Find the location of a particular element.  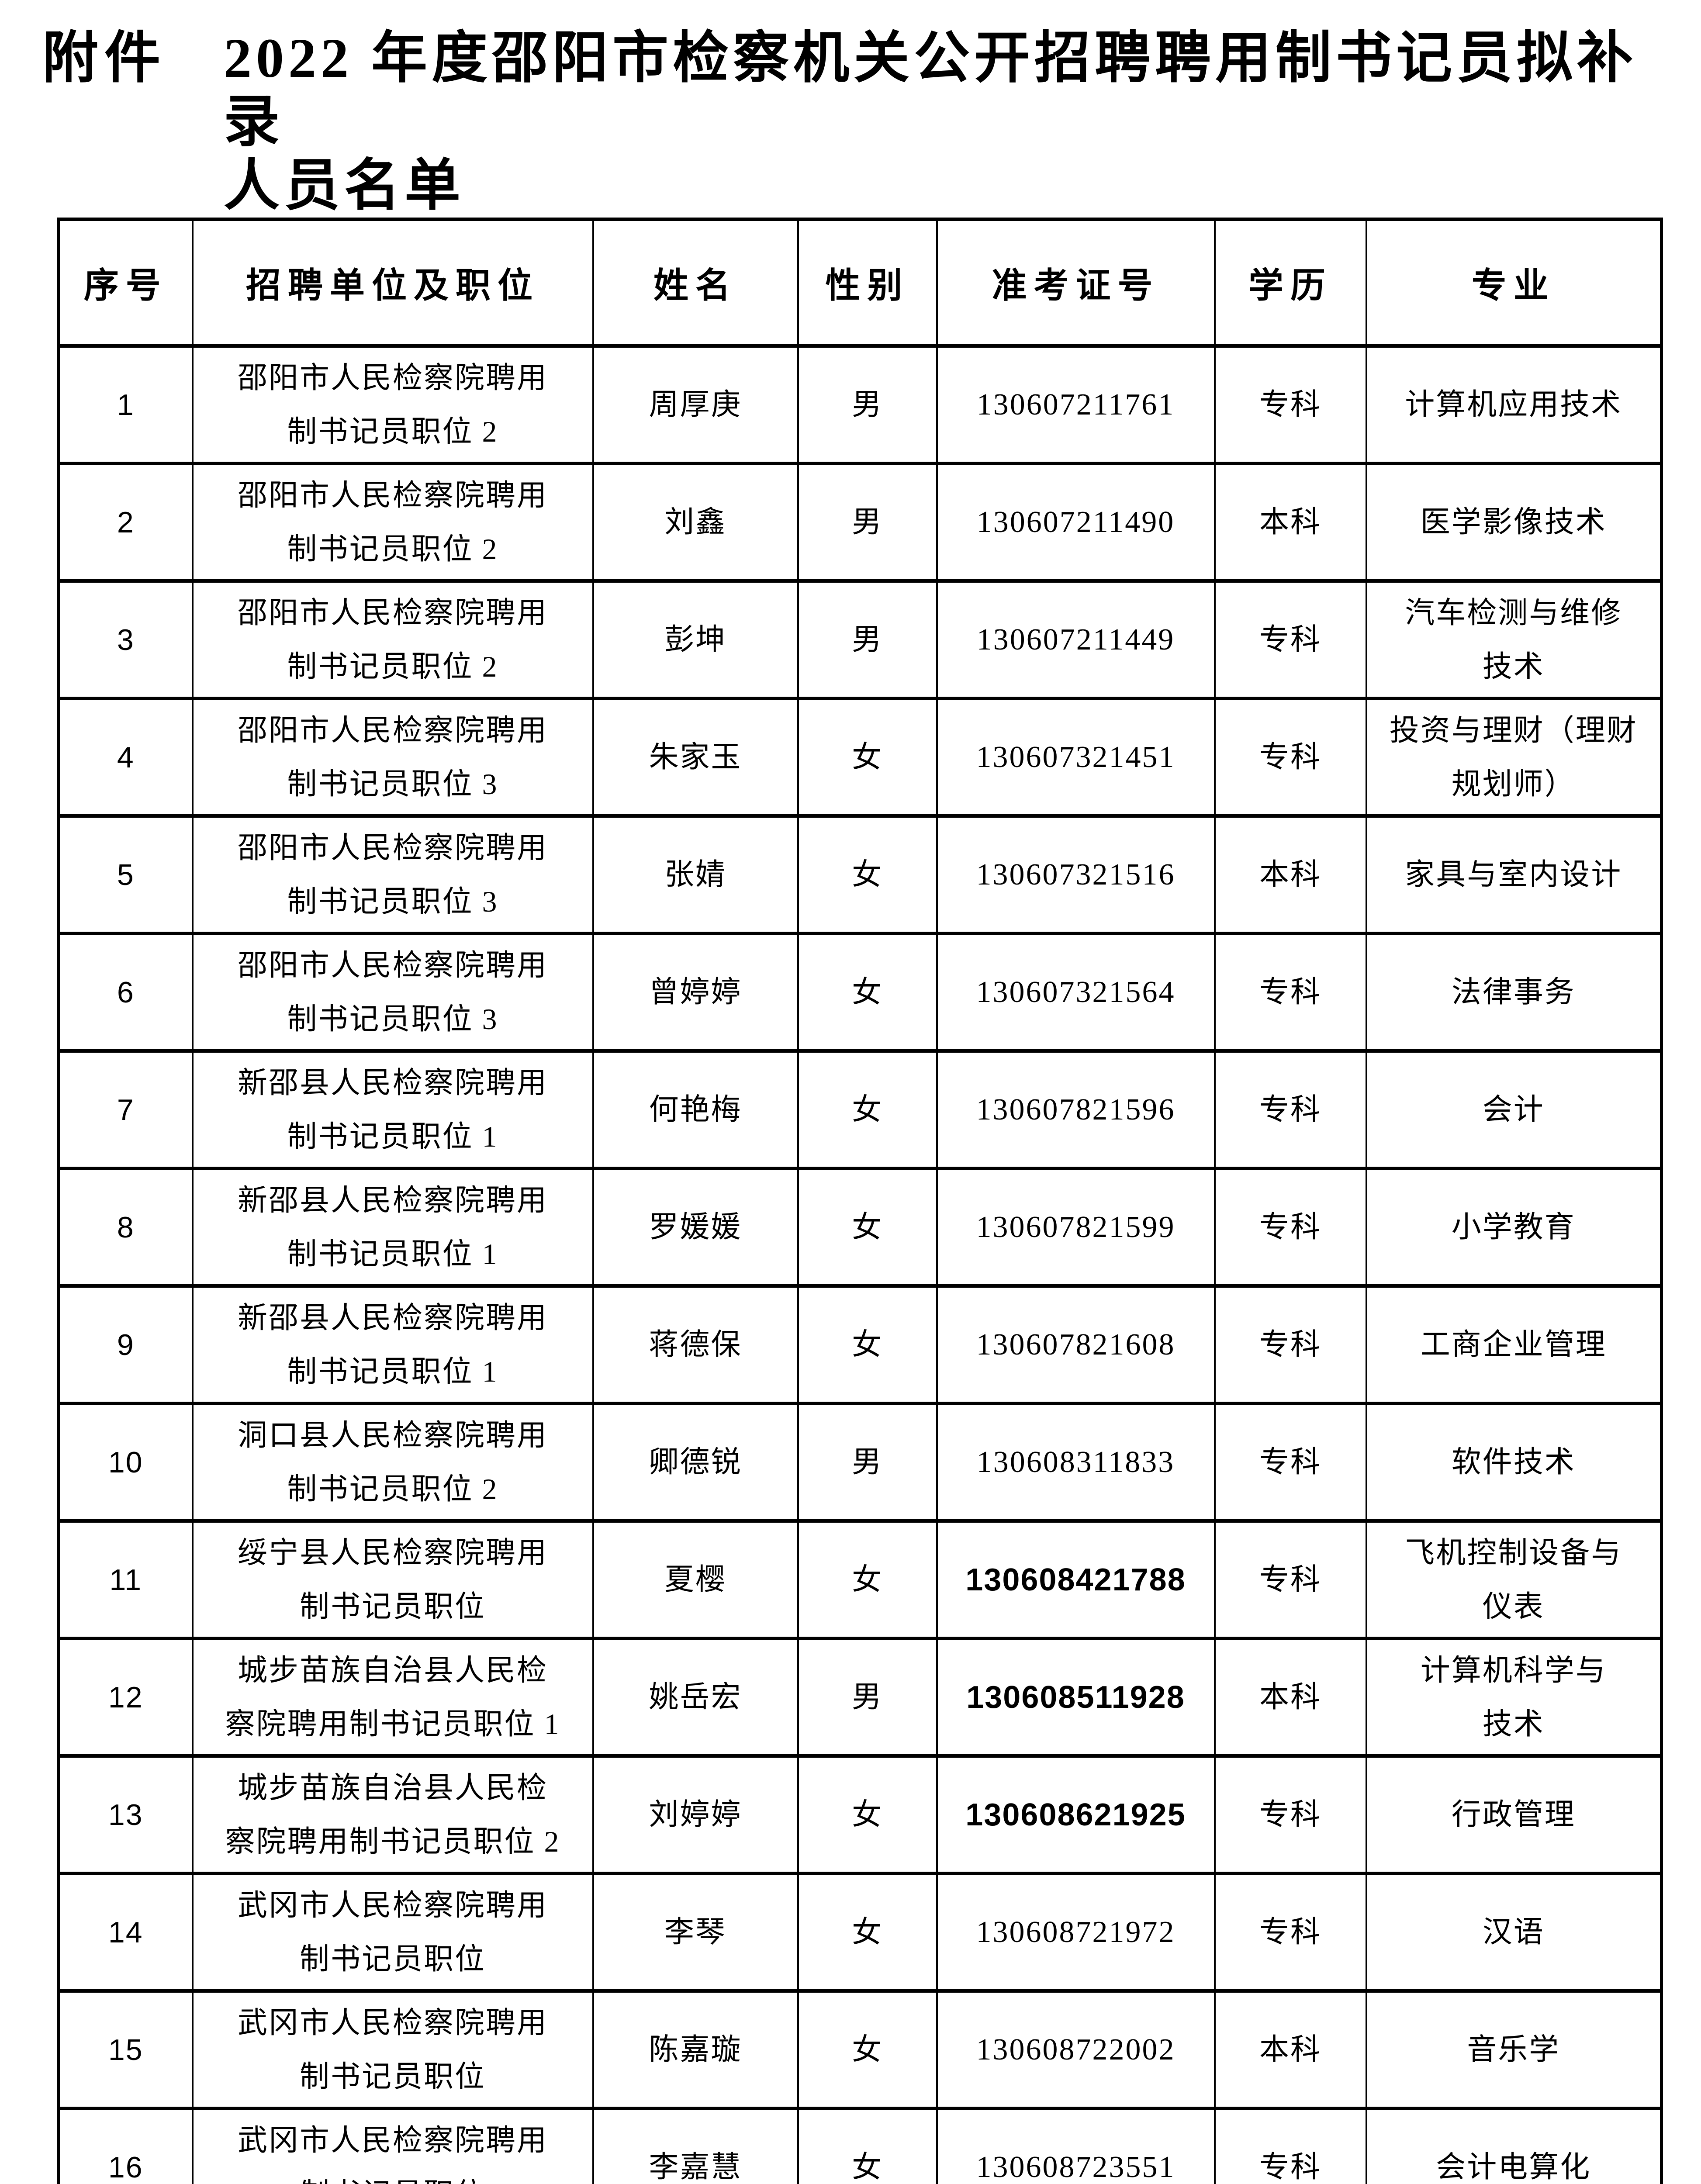

column-header-6: 专业 is located at coordinates (1514, 283).